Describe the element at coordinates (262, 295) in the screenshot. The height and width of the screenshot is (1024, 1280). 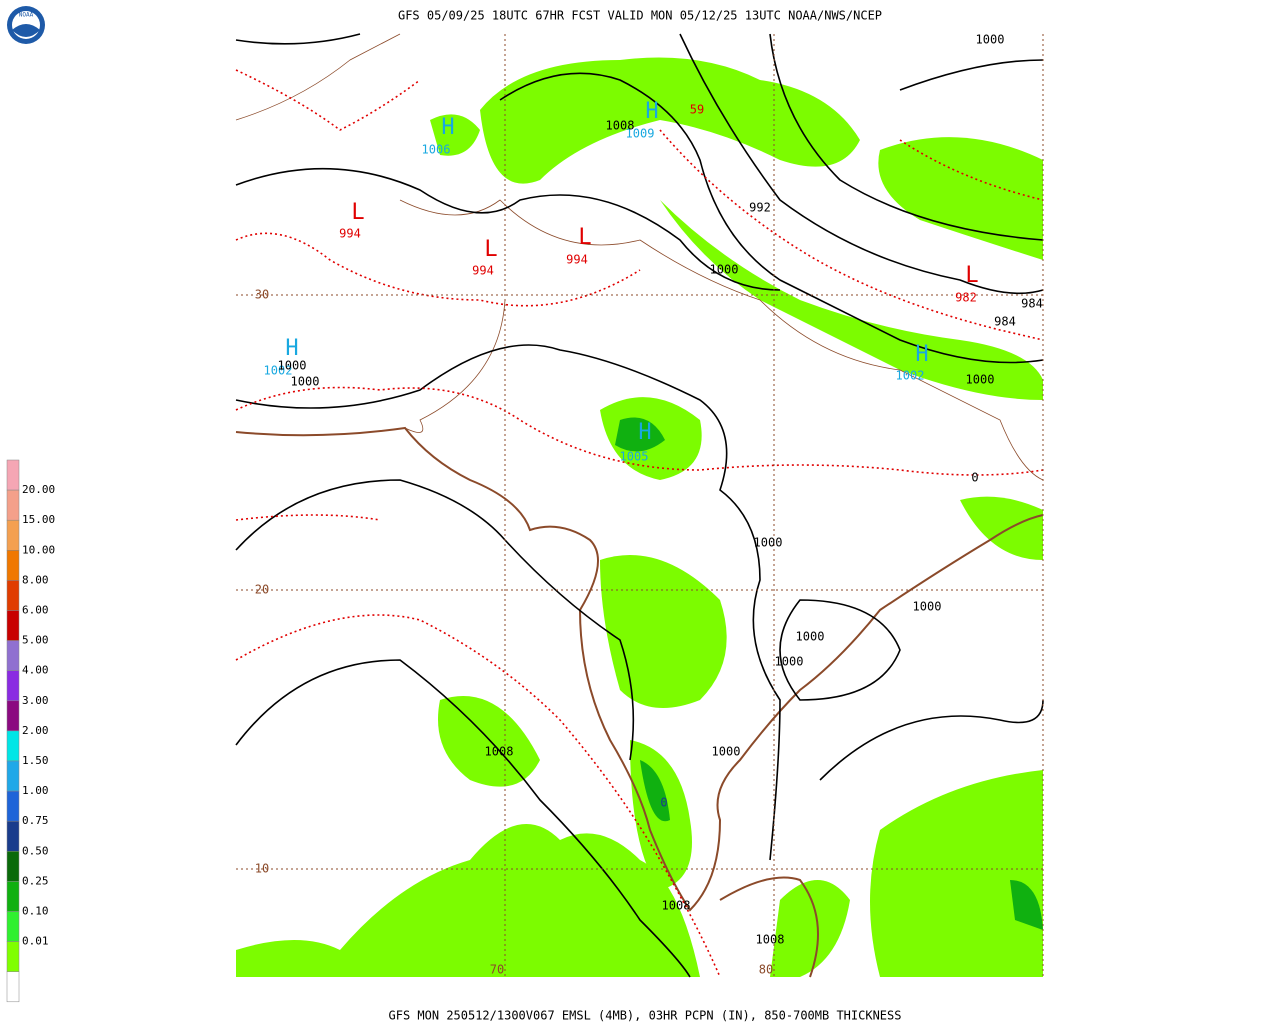
I see `lat-label: 30` at that location.